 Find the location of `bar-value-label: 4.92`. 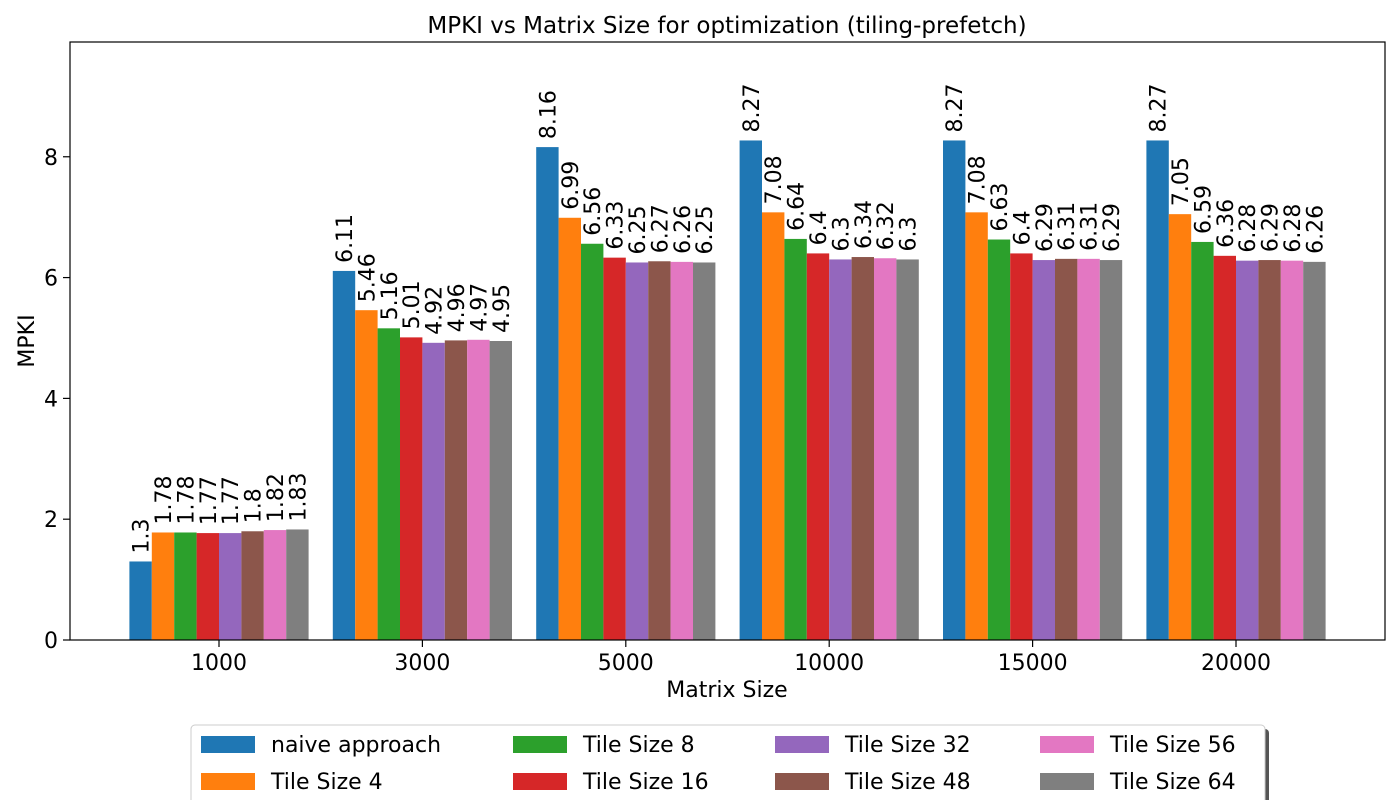

bar-value-label: 4.92 is located at coordinates (435, 310).